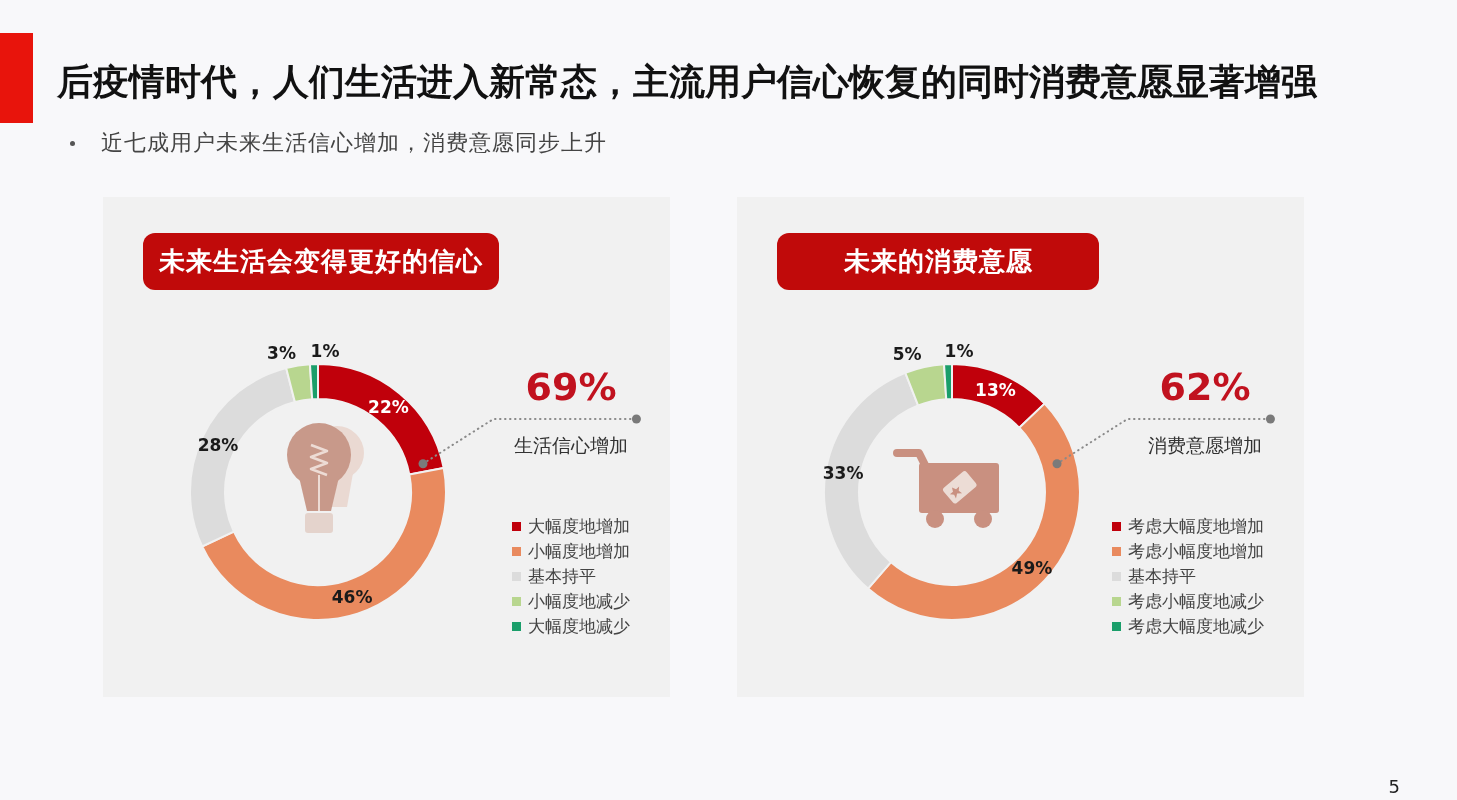  Describe the element at coordinates (579, 626) in the screenshot. I see `legend-label: 大幅度地减少` at that location.